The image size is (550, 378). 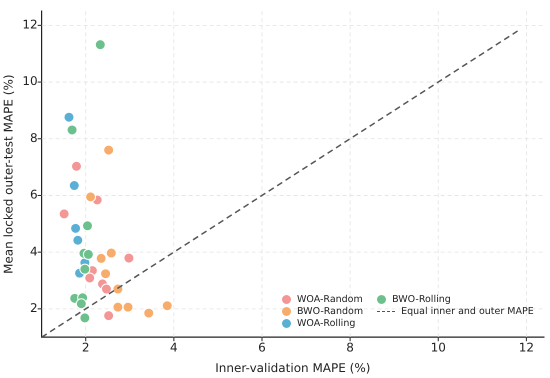 I want to click on x-tick-label: 6, so click(x=262, y=347).